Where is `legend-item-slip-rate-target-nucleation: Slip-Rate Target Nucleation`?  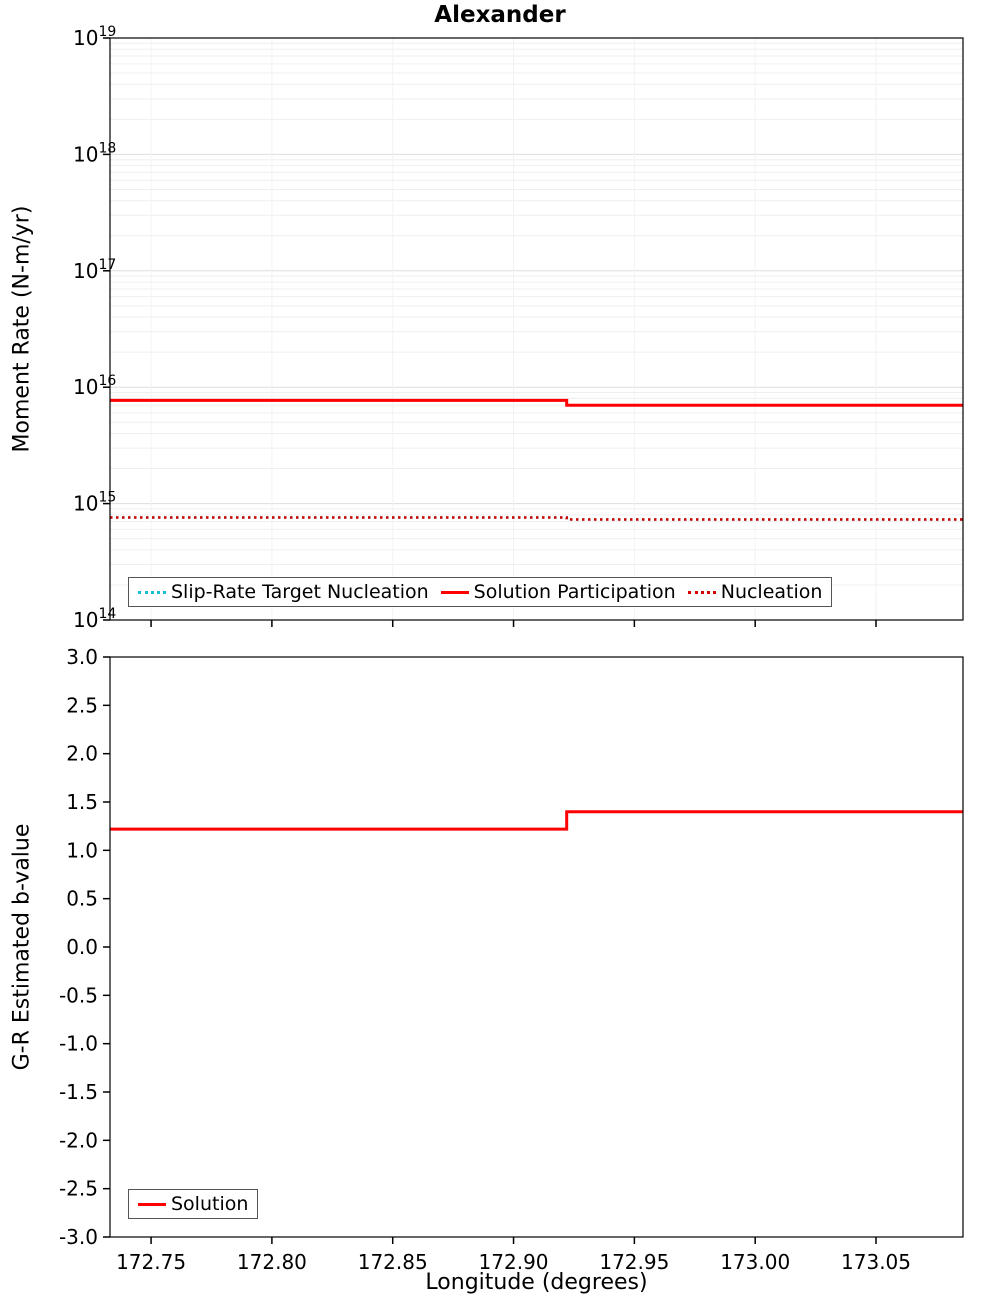 legend-item-slip-rate-target-nucleation: Slip-Rate Target Nucleation is located at coordinates (283, 592).